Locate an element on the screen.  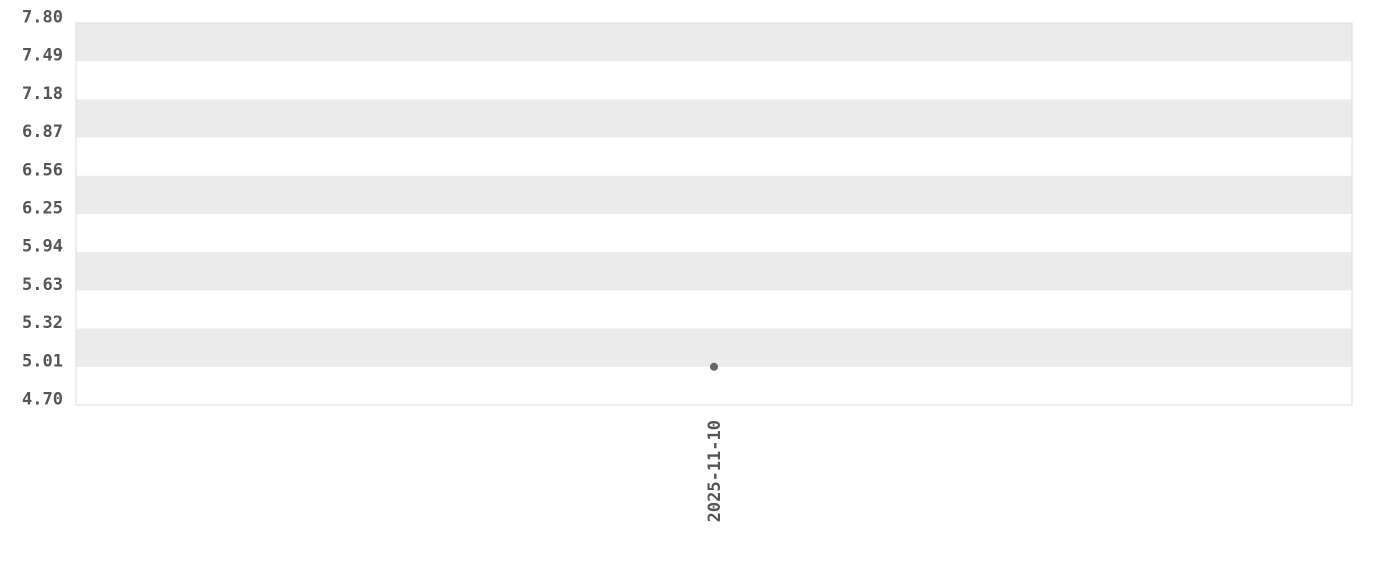
y-tick-label: 5.01 is located at coordinates (42, 361).